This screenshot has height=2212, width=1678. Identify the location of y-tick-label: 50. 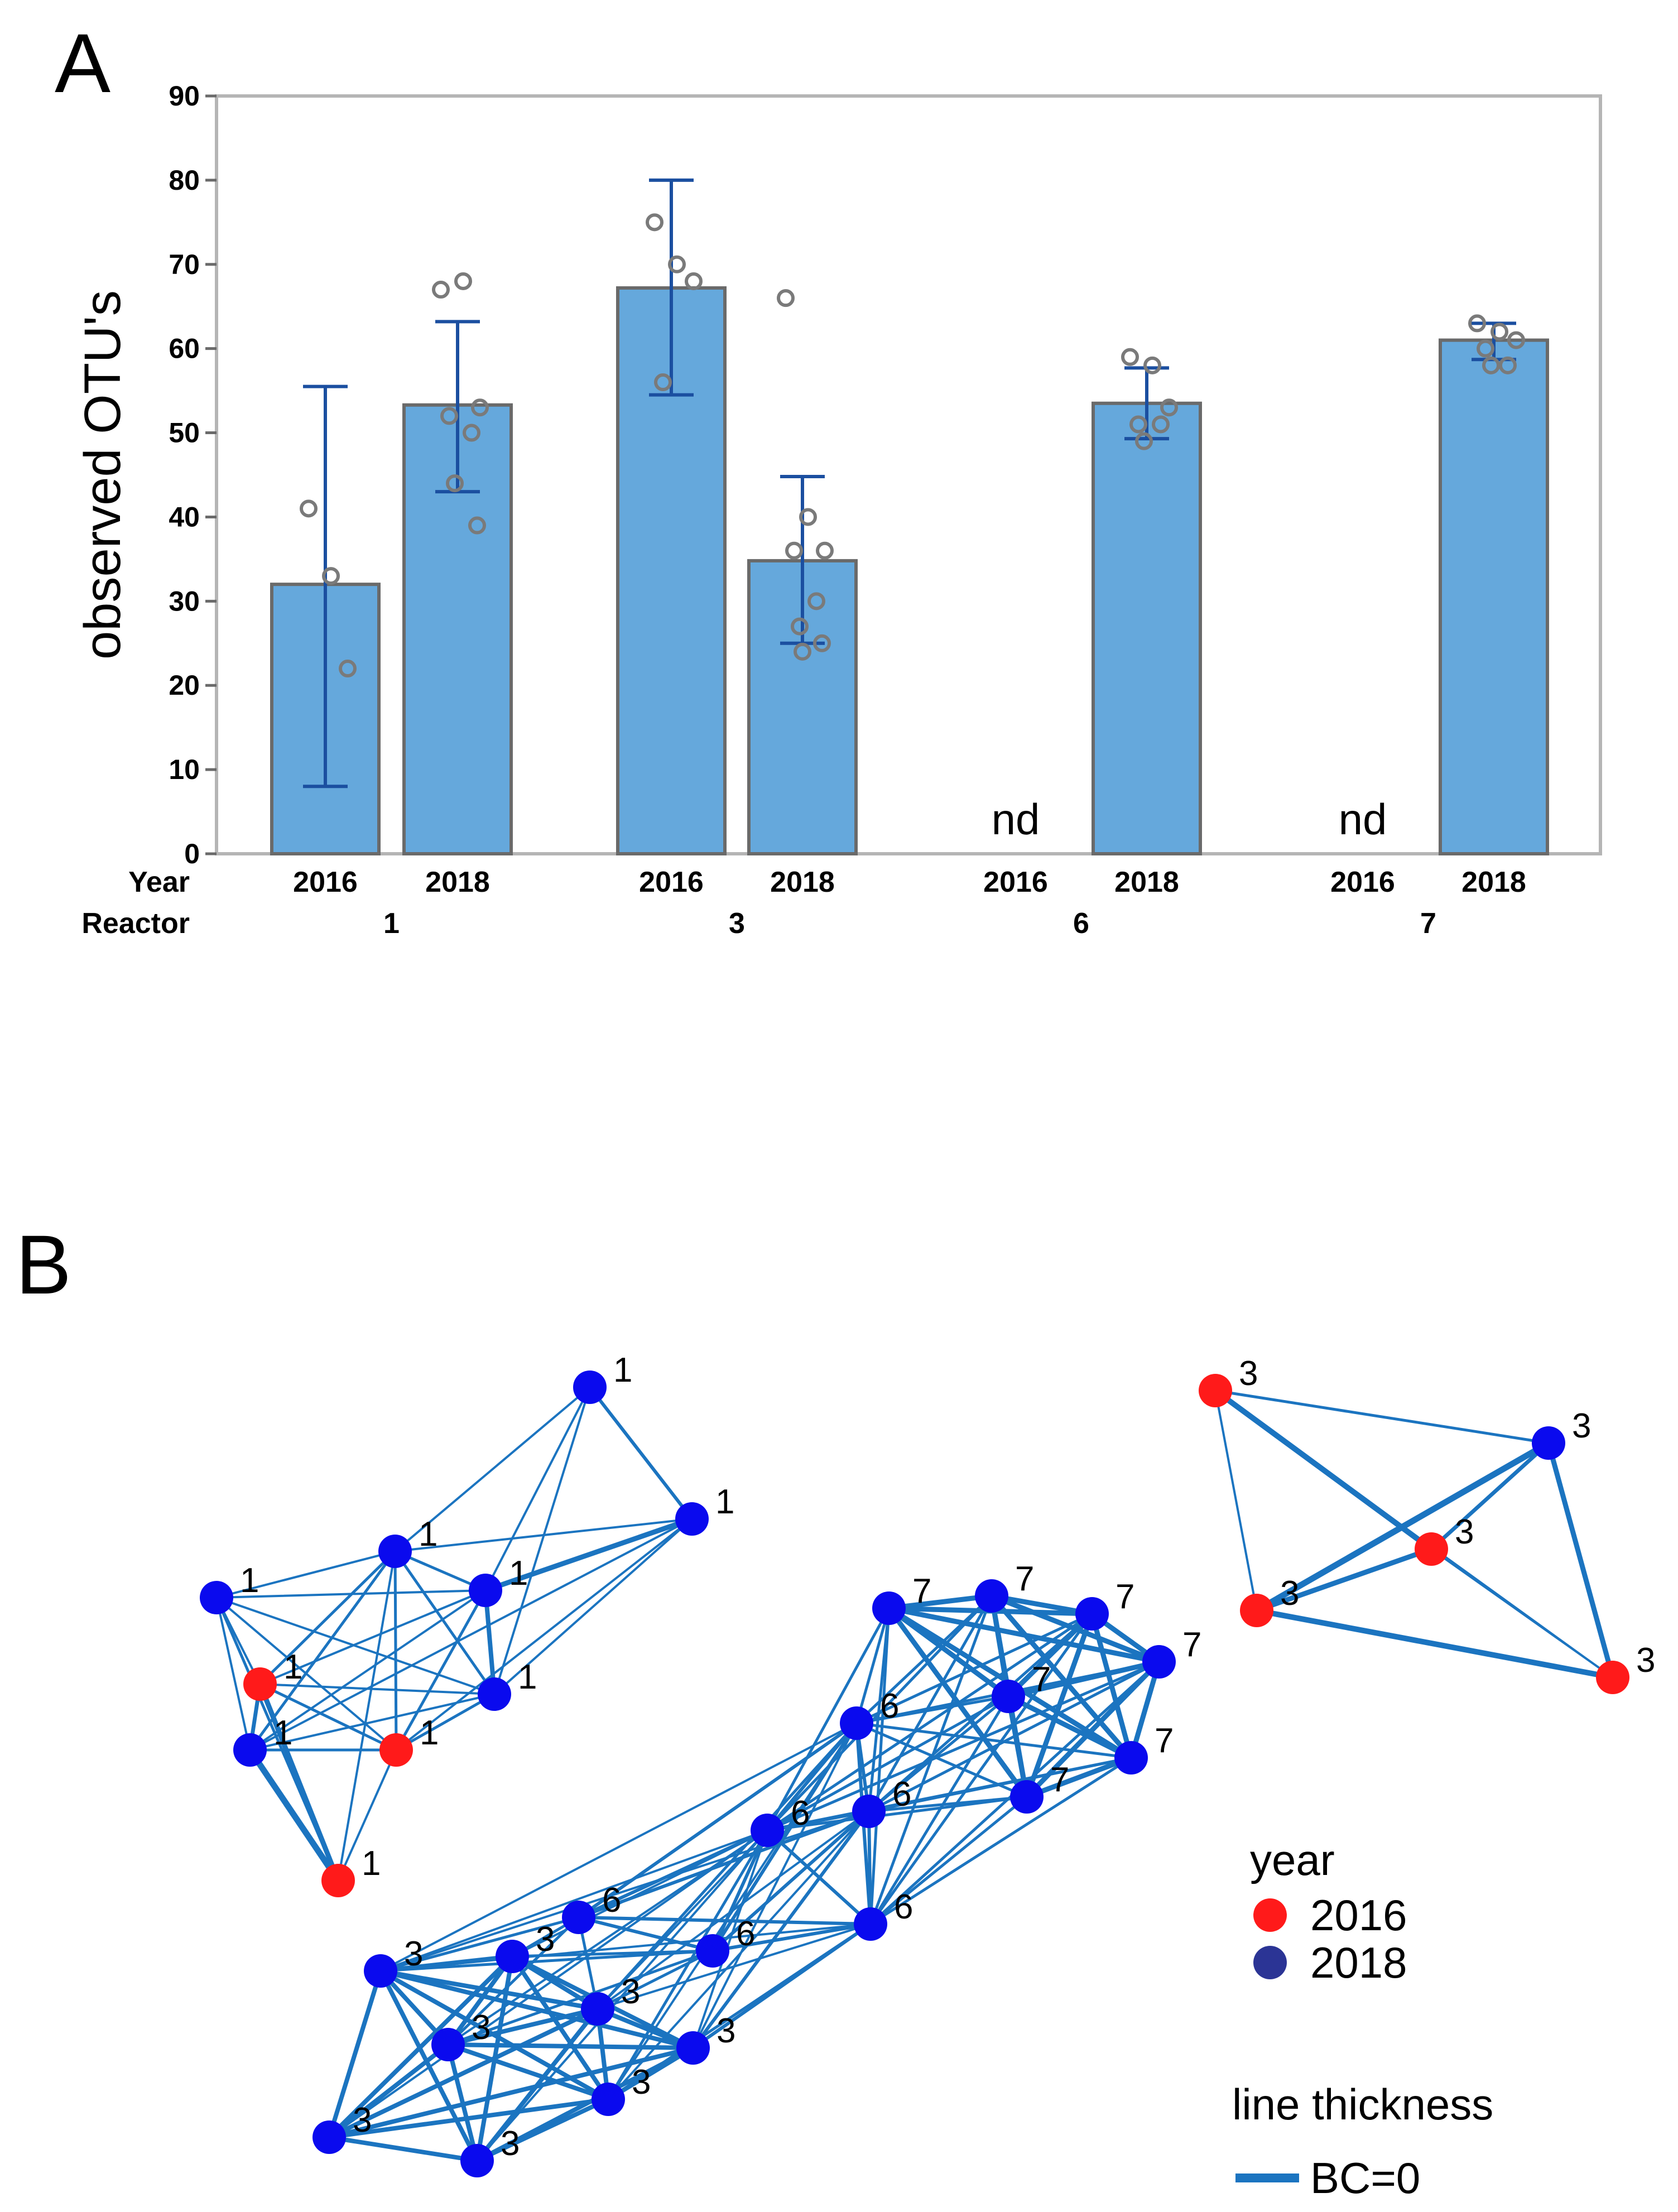
(184, 433).